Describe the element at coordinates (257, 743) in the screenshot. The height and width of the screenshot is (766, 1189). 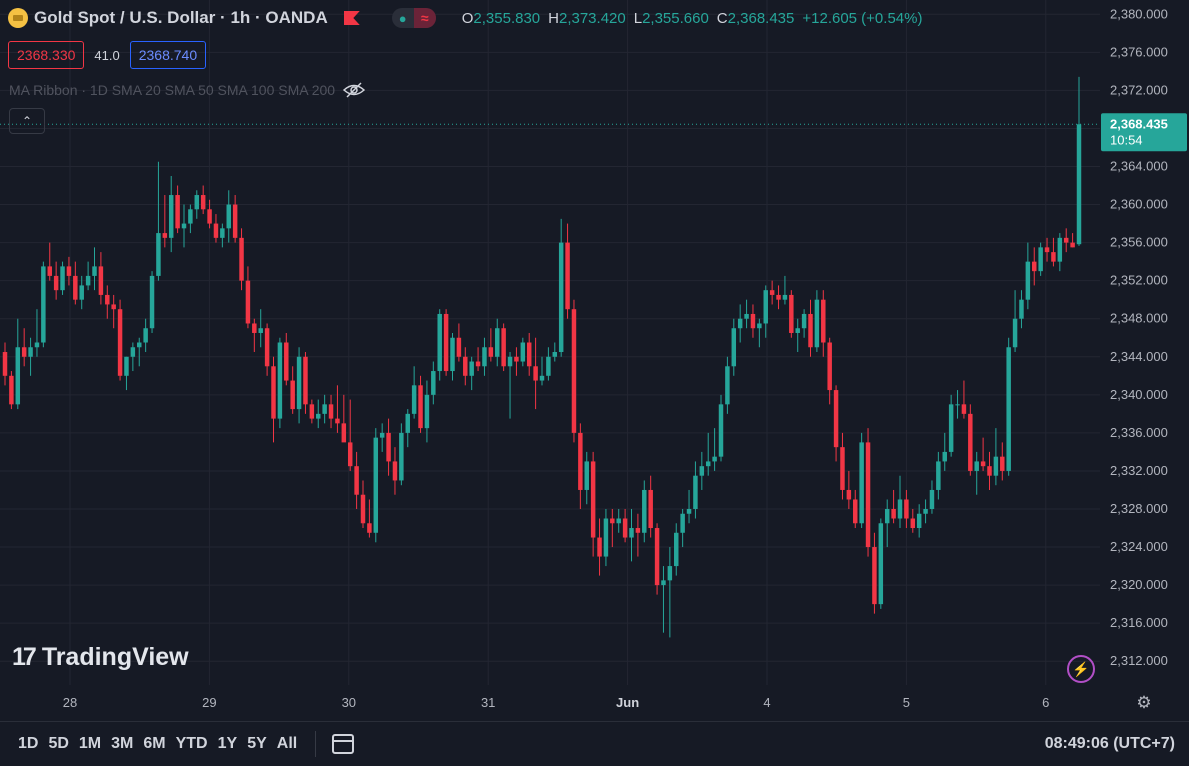
I see `range-5y: 5Y` at that location.